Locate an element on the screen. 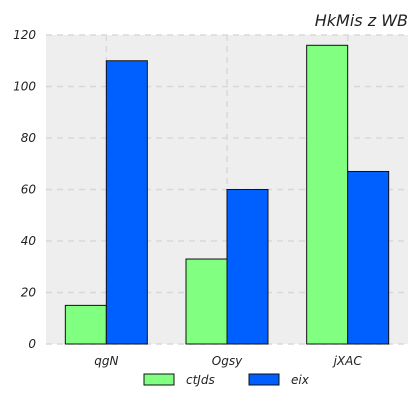 Image resolution: width=420 pixels, height=420 pixels. legend: ctJds eix is located at coordinates (226, 380).